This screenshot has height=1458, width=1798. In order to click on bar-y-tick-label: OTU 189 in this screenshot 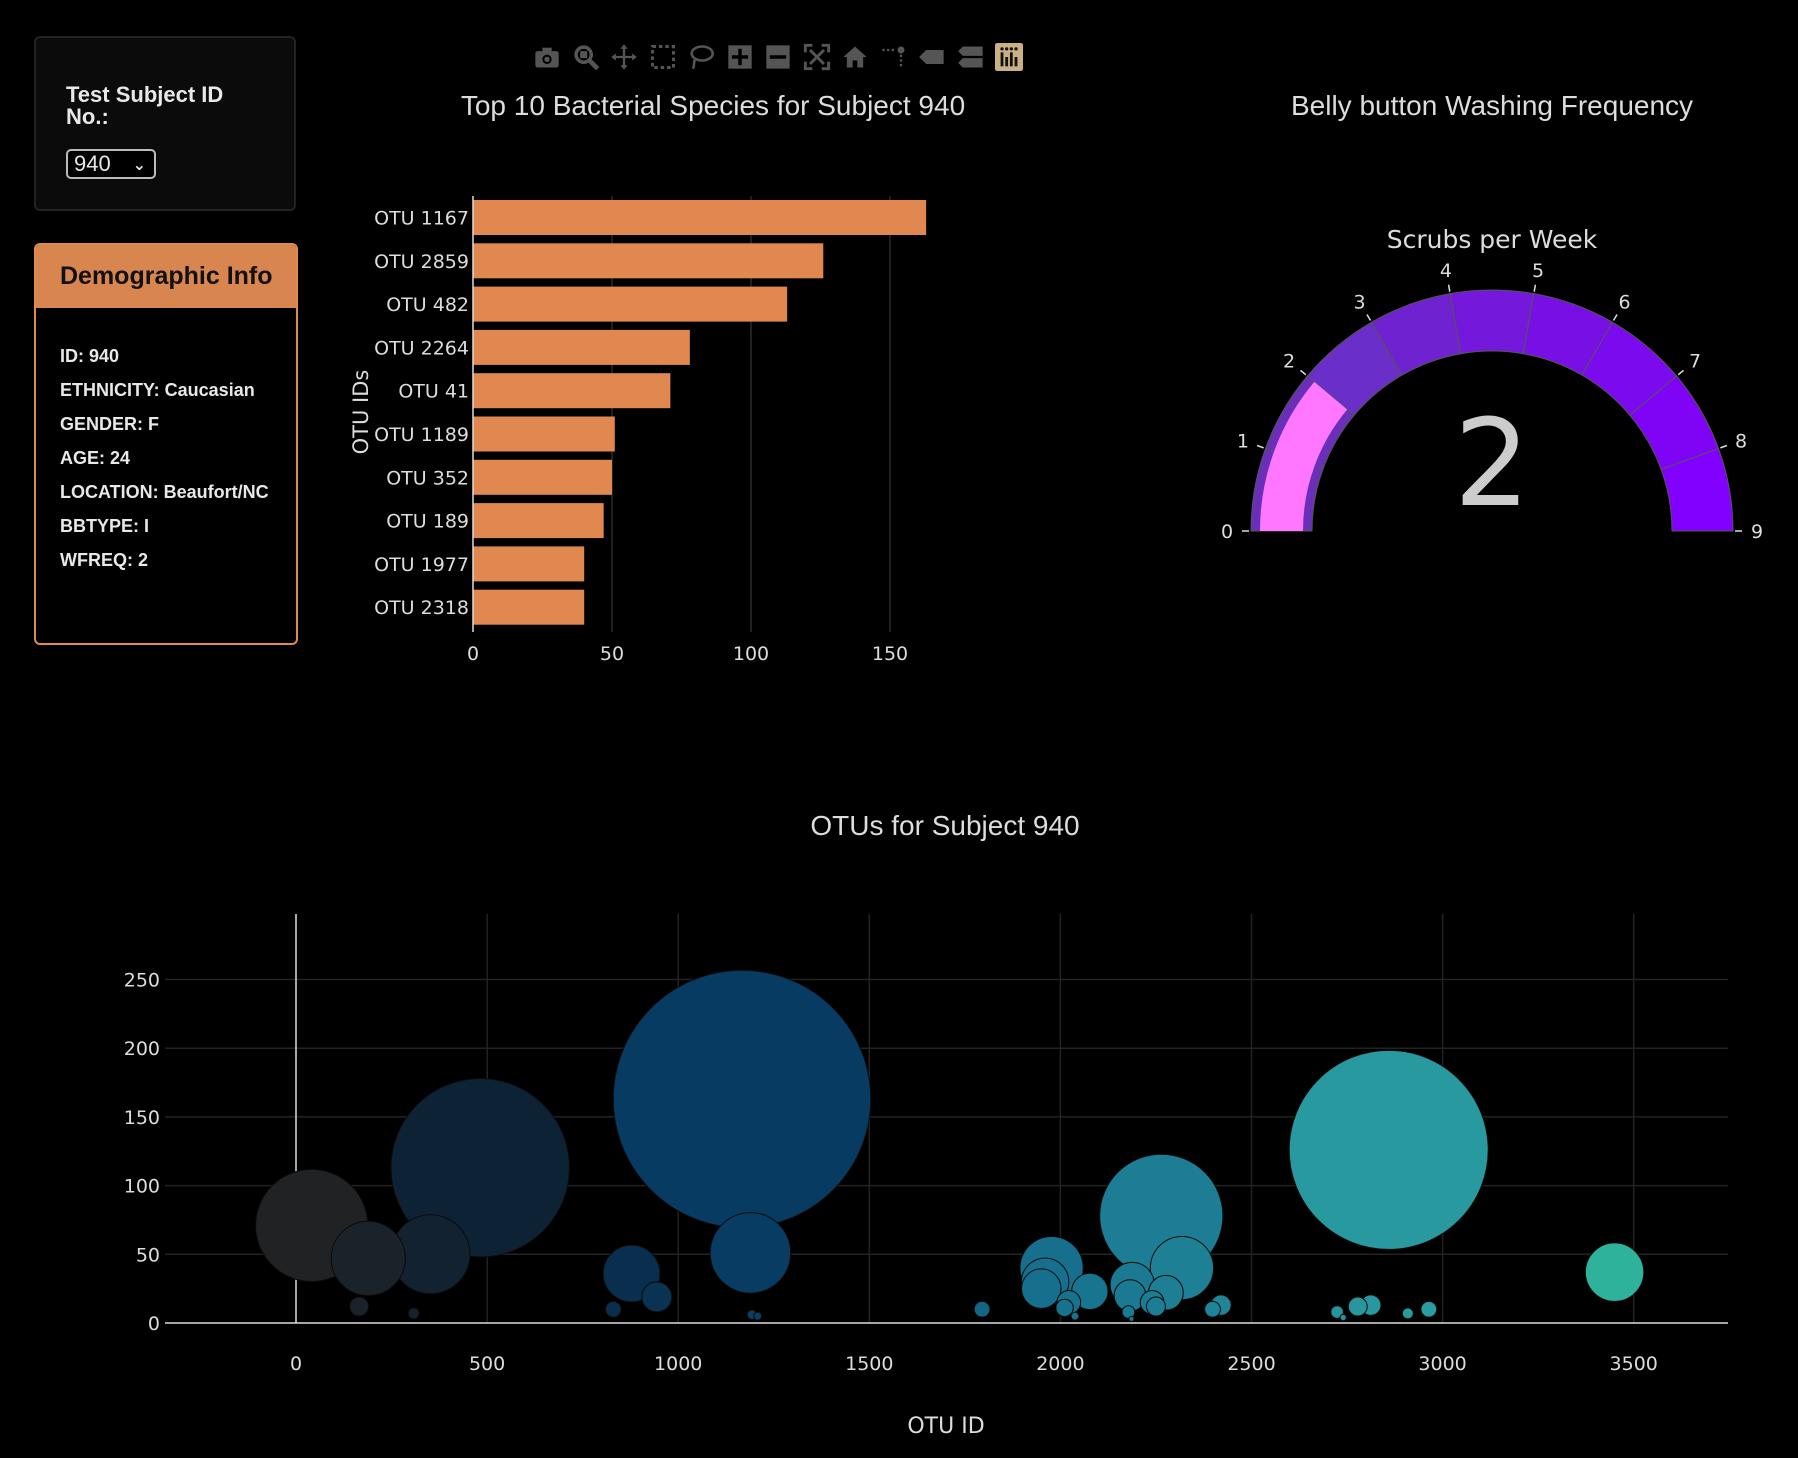, I will do `click(427, 522)`.